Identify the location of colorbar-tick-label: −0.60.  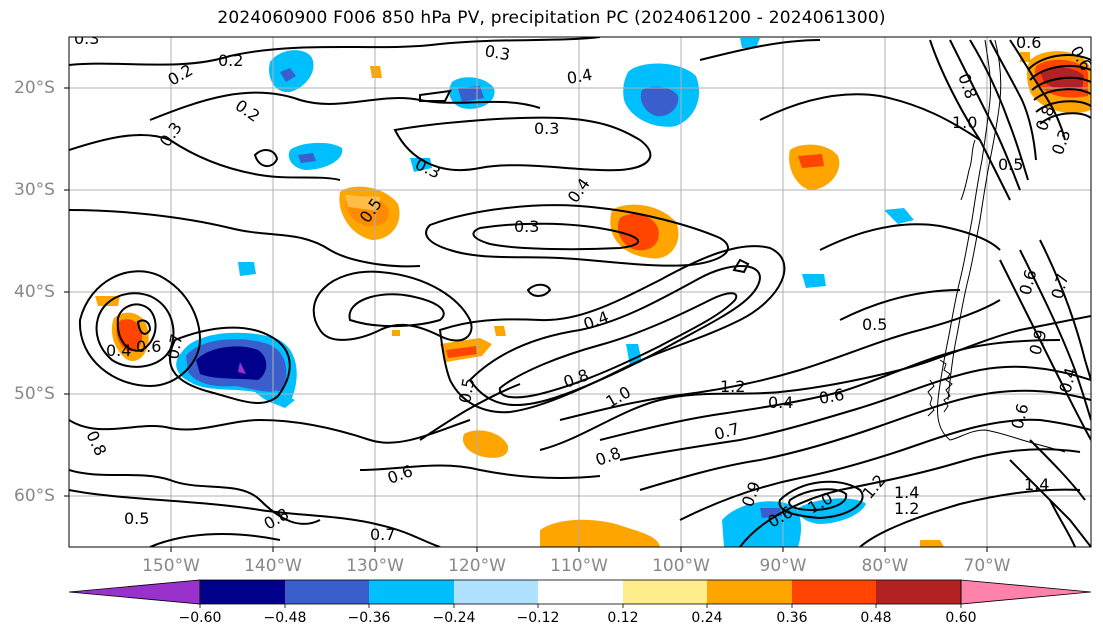
(200, 618).